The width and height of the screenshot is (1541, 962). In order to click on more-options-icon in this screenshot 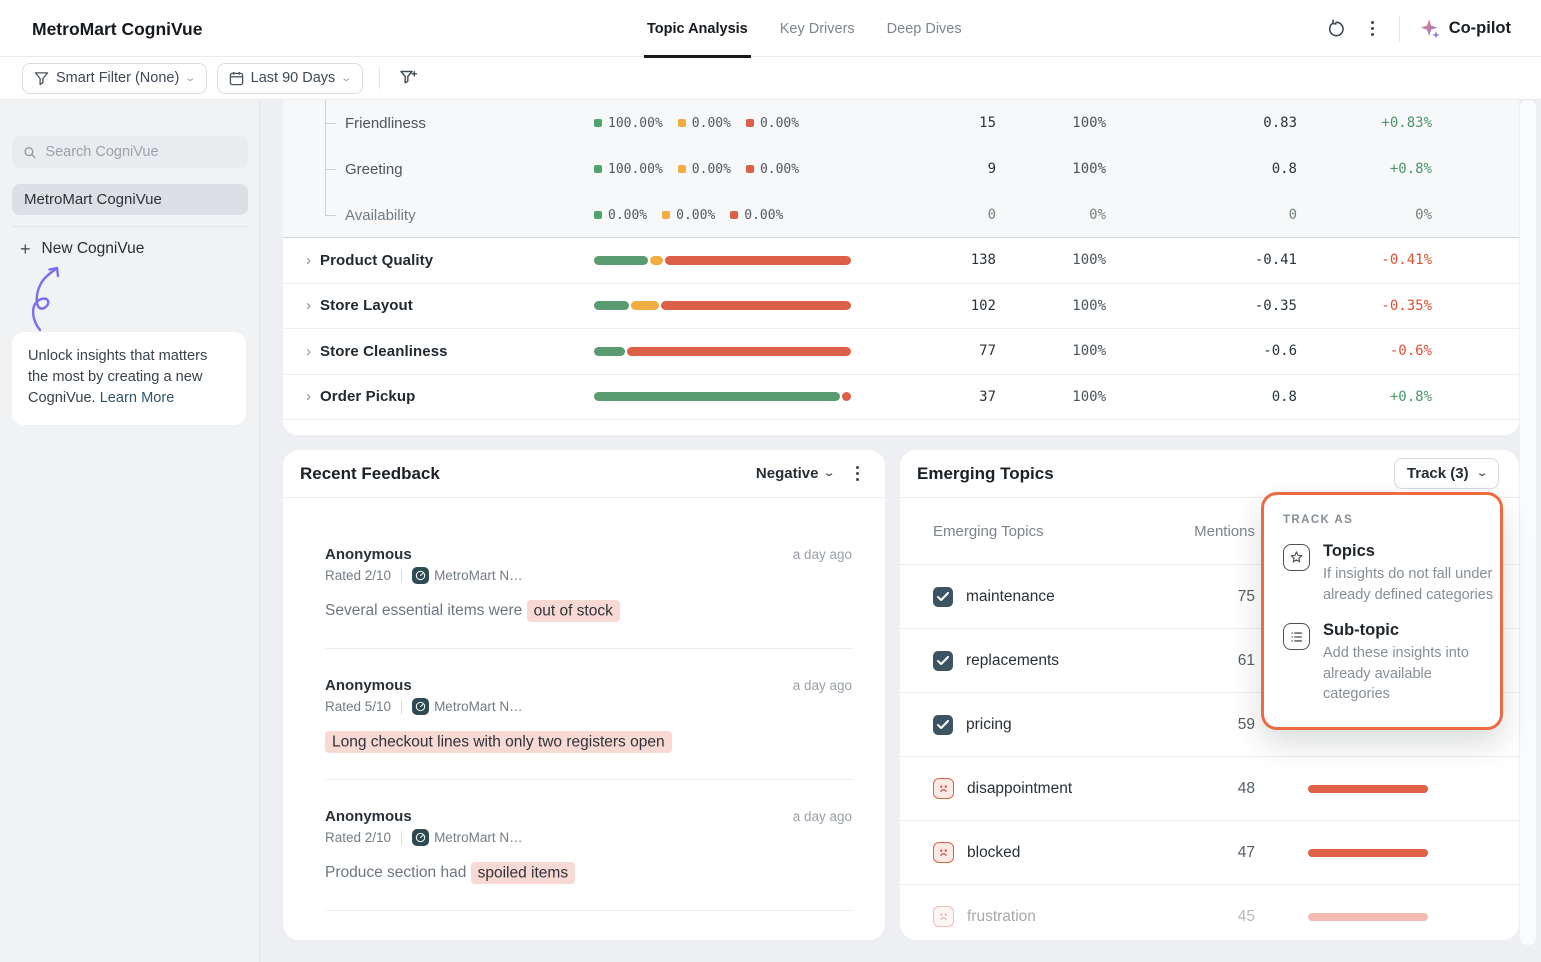, I will do `click(1372, 29)`.